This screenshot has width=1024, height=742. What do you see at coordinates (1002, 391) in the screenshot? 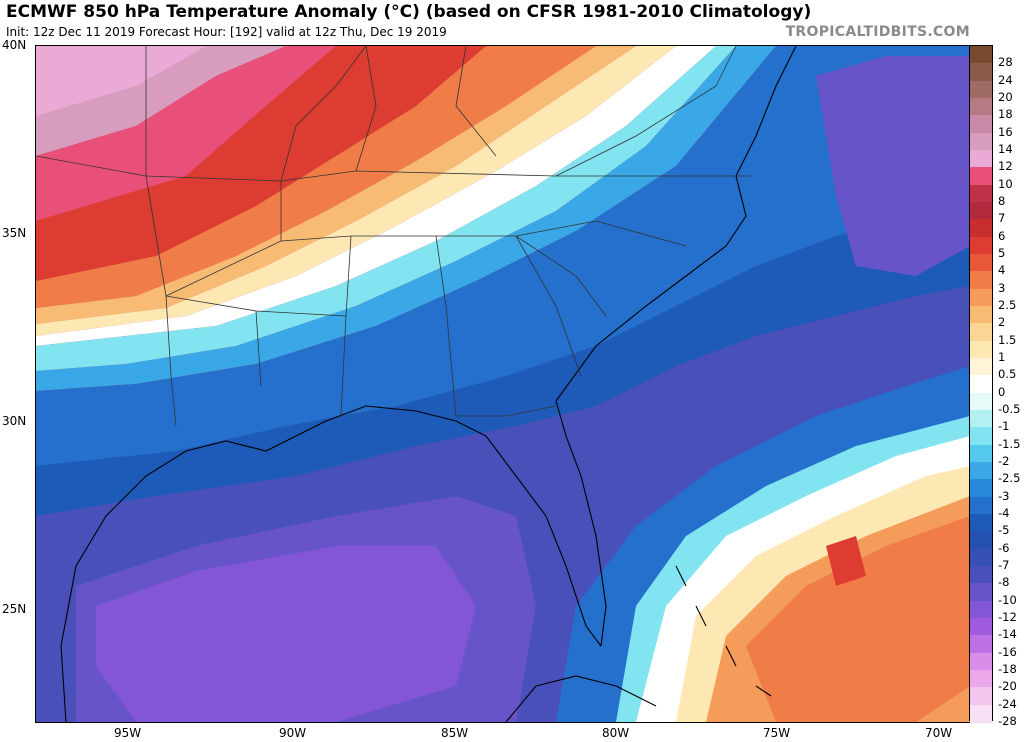
I see `colorbar-label: 0` at bounding box center [1002, 391].